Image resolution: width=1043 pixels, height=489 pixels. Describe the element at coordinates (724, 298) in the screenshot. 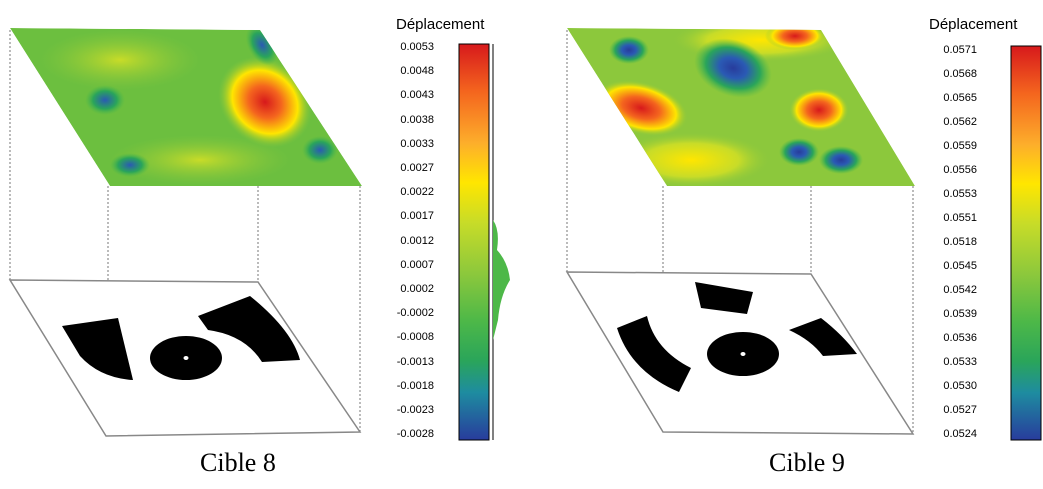

I see `mask-segment-top` at that location.